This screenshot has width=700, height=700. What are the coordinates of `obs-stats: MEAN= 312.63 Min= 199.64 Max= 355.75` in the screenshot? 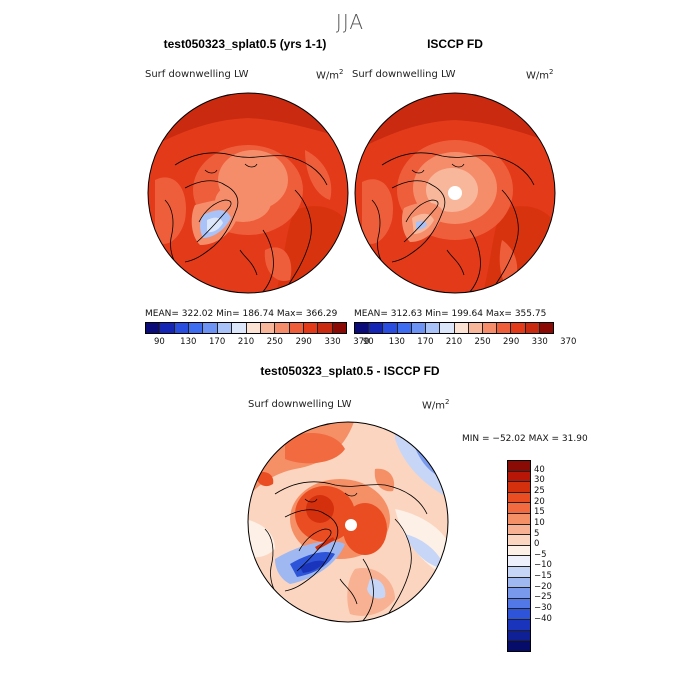 It's located at (450, 314).